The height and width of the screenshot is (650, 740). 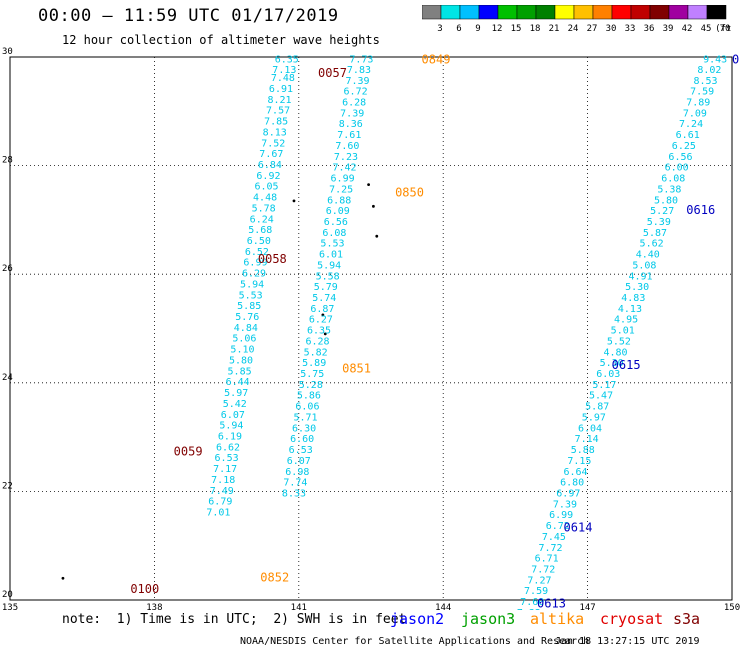 What do you see at coordinates (295, 483) in the screenshot?
I see `wave-height-reading: 7.74` at bounding box center [295, 483].